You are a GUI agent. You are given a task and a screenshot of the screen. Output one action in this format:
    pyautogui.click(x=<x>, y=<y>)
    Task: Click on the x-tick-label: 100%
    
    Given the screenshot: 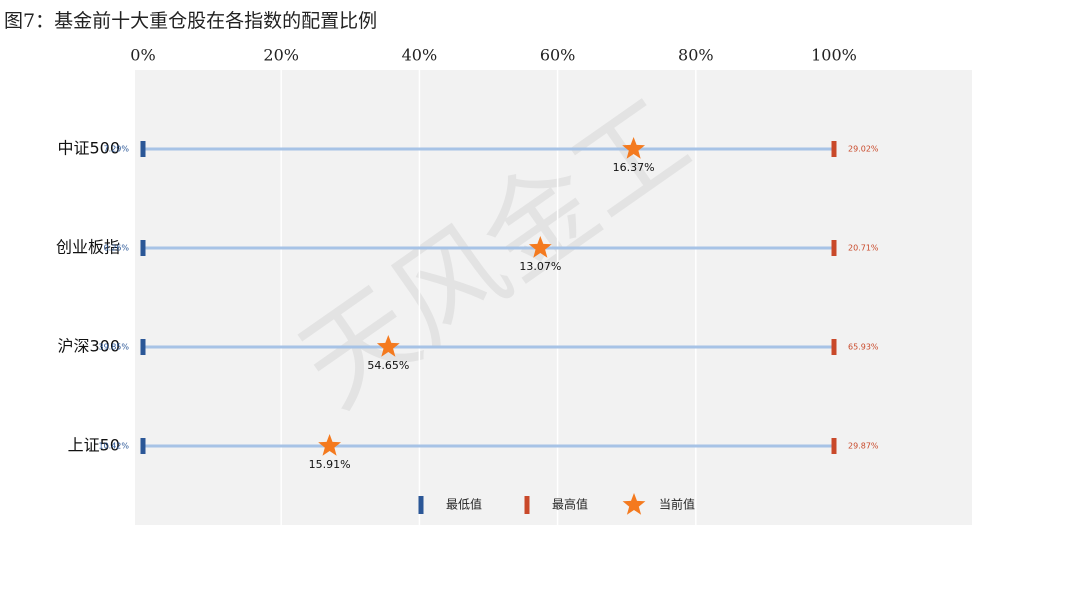 What is the action you would take?
    pyautogui.click(x=834, y=55)
    